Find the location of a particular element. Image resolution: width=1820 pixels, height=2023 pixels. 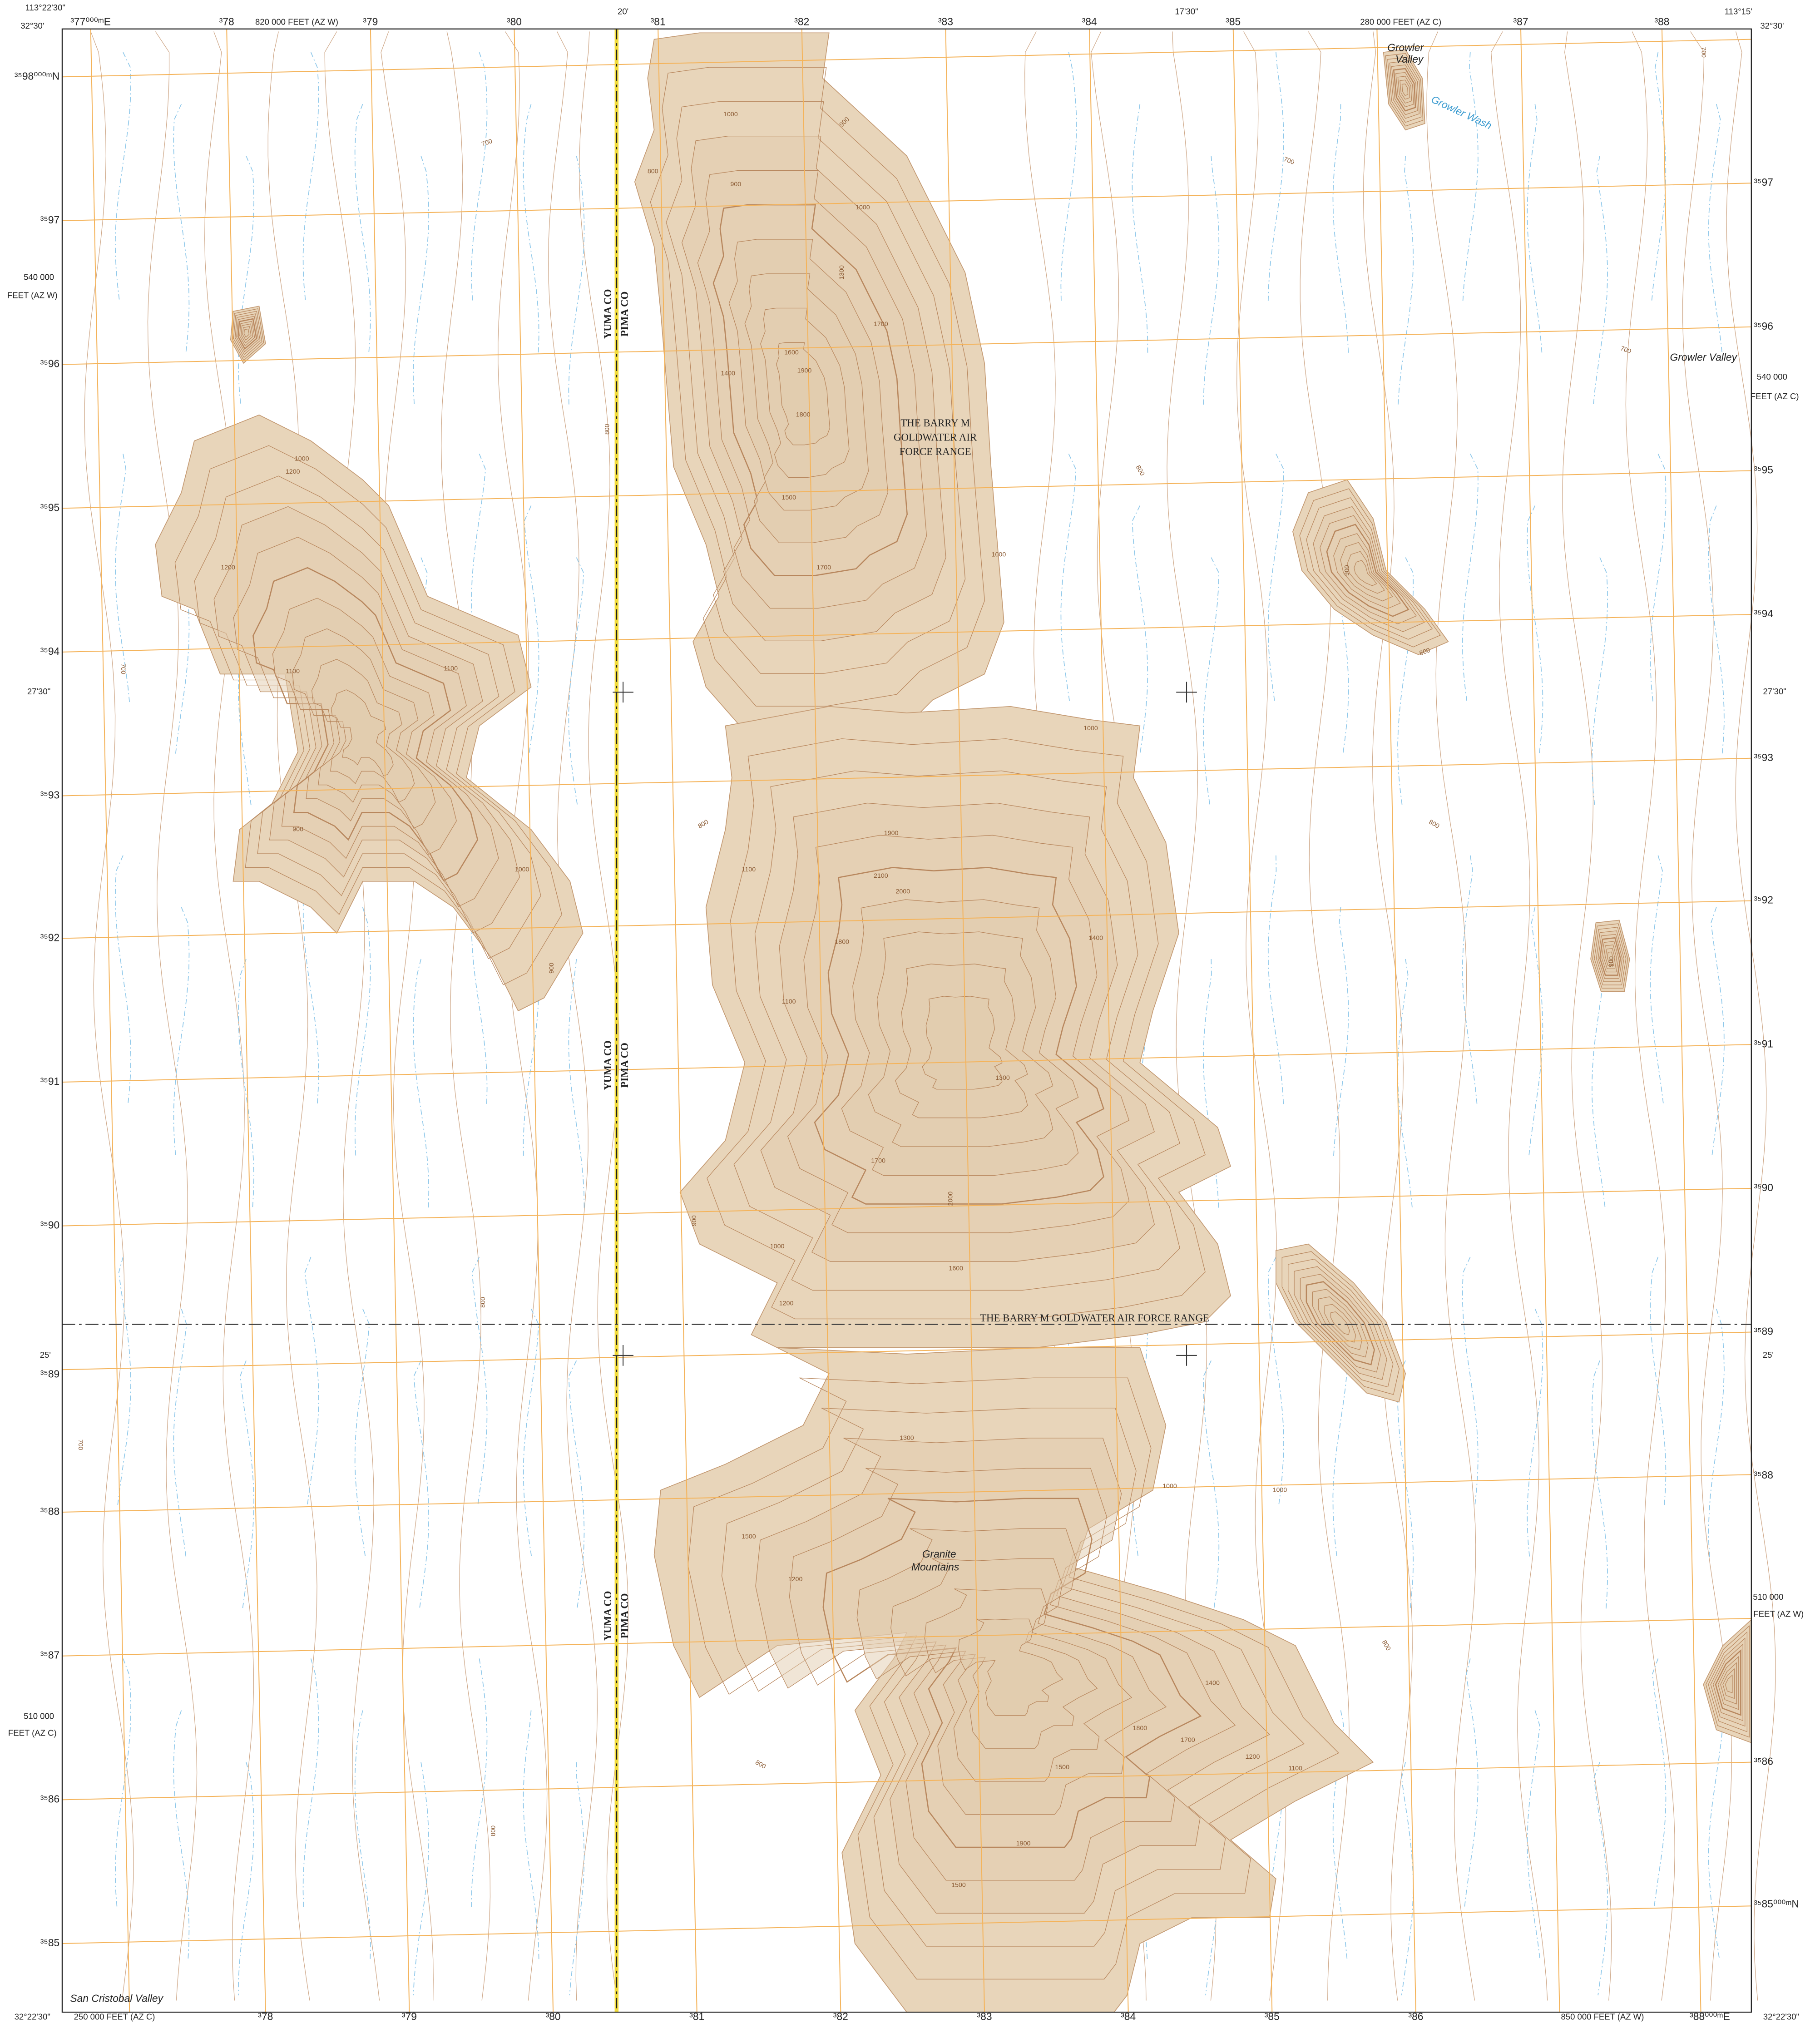

grid-label-right: ³⁵96 is located at coordinates (1764, 326).